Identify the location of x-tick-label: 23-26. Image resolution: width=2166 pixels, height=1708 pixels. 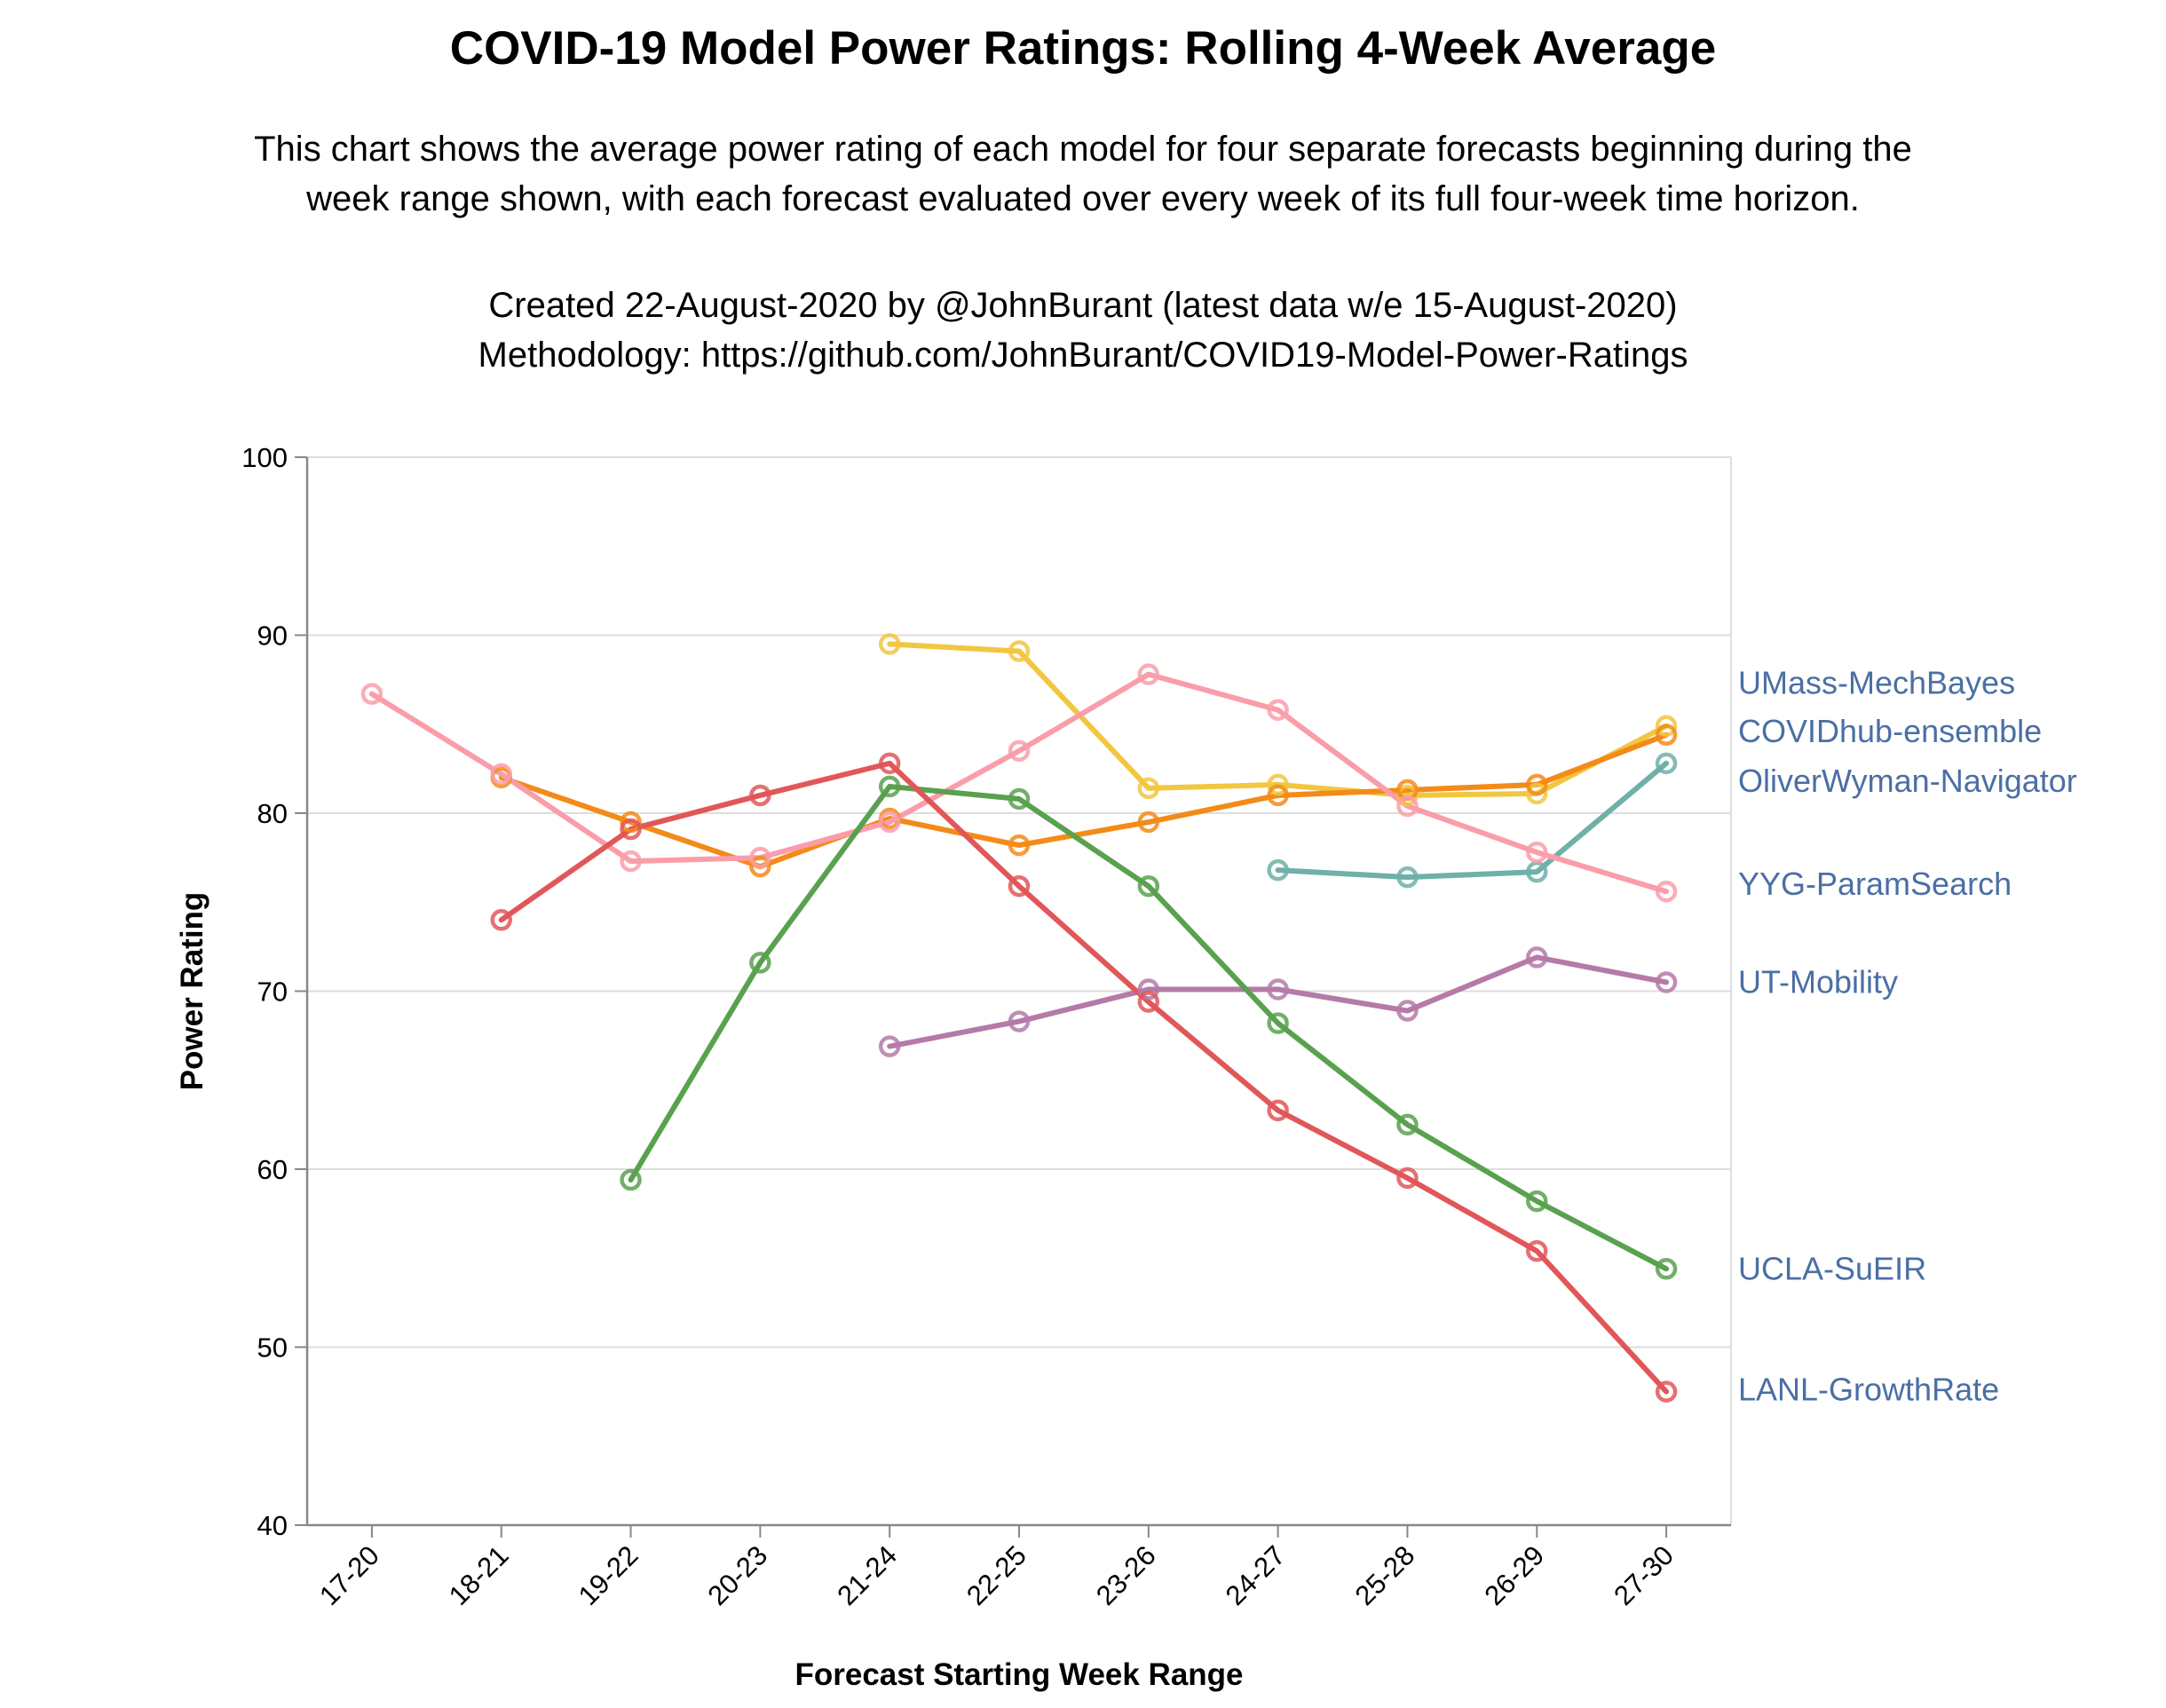
(1126, 1575).